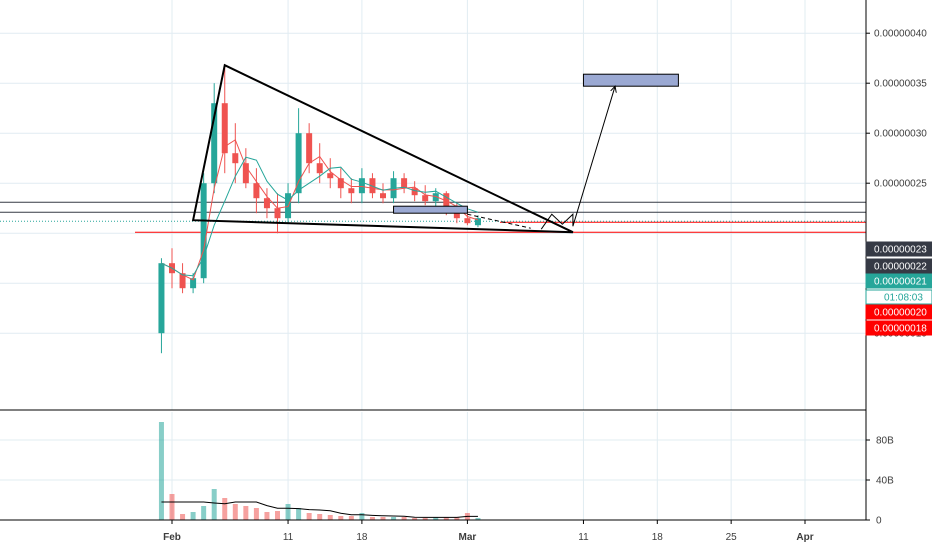  I want to click on price-tag-label: 0.00000020, so click(900, 313).